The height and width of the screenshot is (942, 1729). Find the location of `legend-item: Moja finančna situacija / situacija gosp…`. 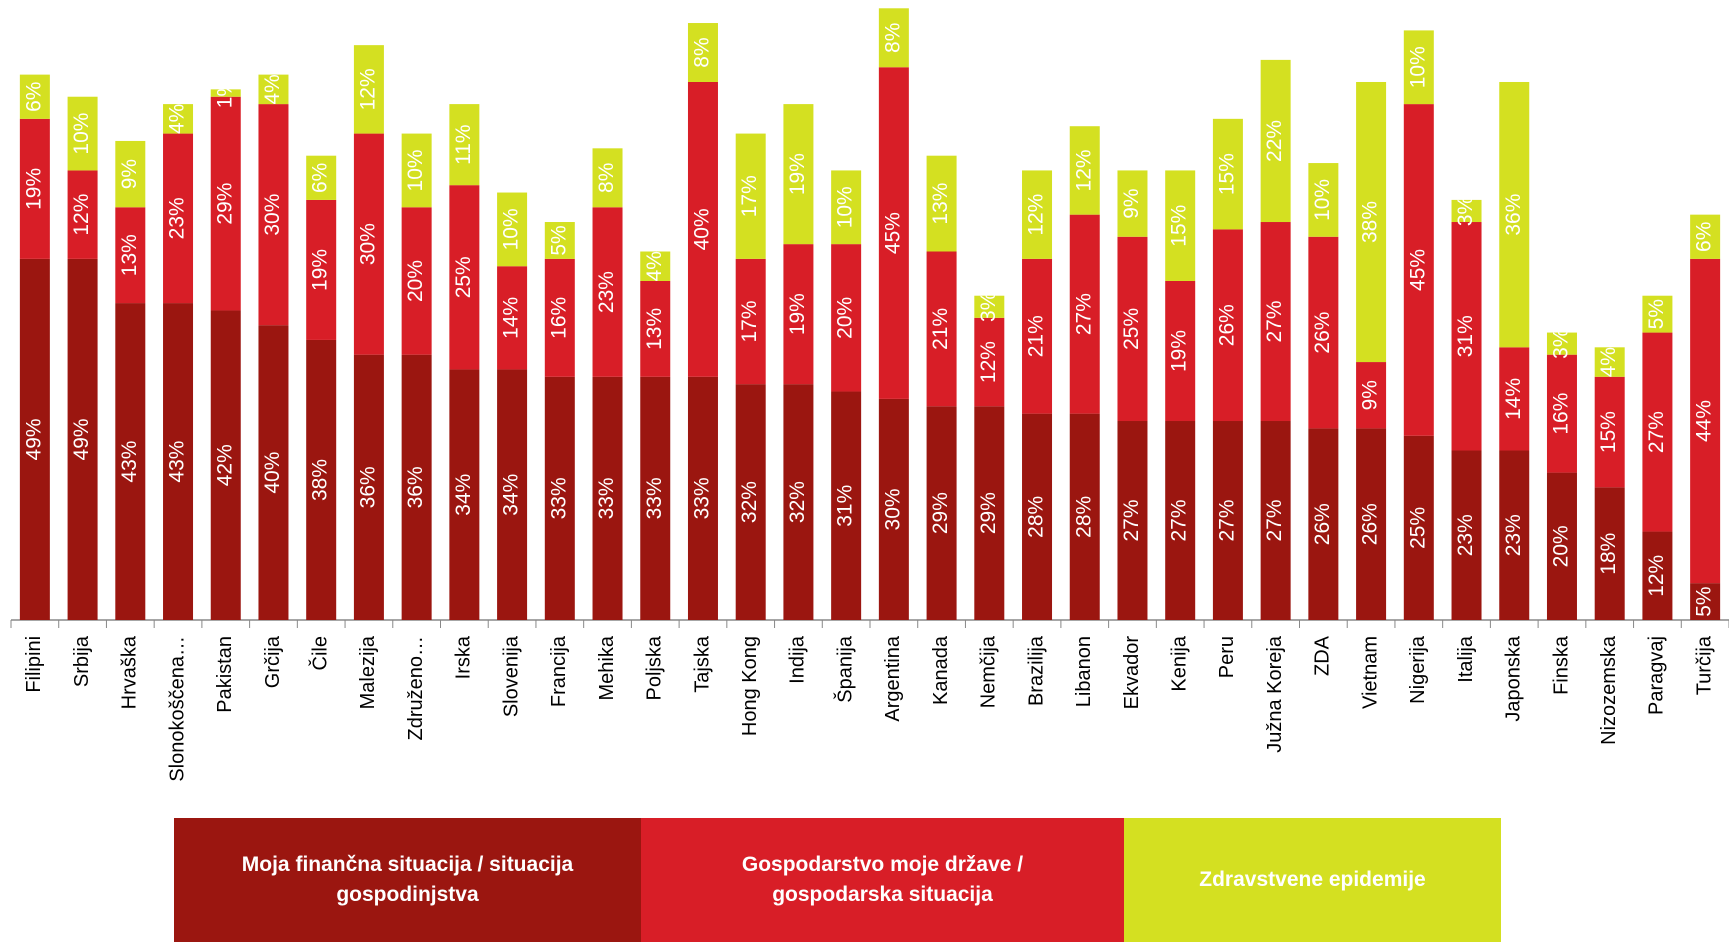

legend-item: Moja finančna situacija / situacija gosp… is located at coordinates (407, 880).